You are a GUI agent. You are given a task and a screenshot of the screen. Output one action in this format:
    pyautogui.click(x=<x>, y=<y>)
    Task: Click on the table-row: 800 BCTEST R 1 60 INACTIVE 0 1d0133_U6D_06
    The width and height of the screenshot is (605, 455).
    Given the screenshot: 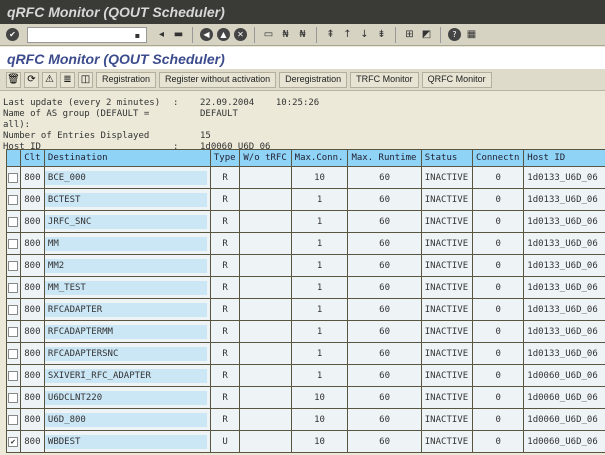 What is the action you would take?
    pyautogui.click(x=305, y=199)
    